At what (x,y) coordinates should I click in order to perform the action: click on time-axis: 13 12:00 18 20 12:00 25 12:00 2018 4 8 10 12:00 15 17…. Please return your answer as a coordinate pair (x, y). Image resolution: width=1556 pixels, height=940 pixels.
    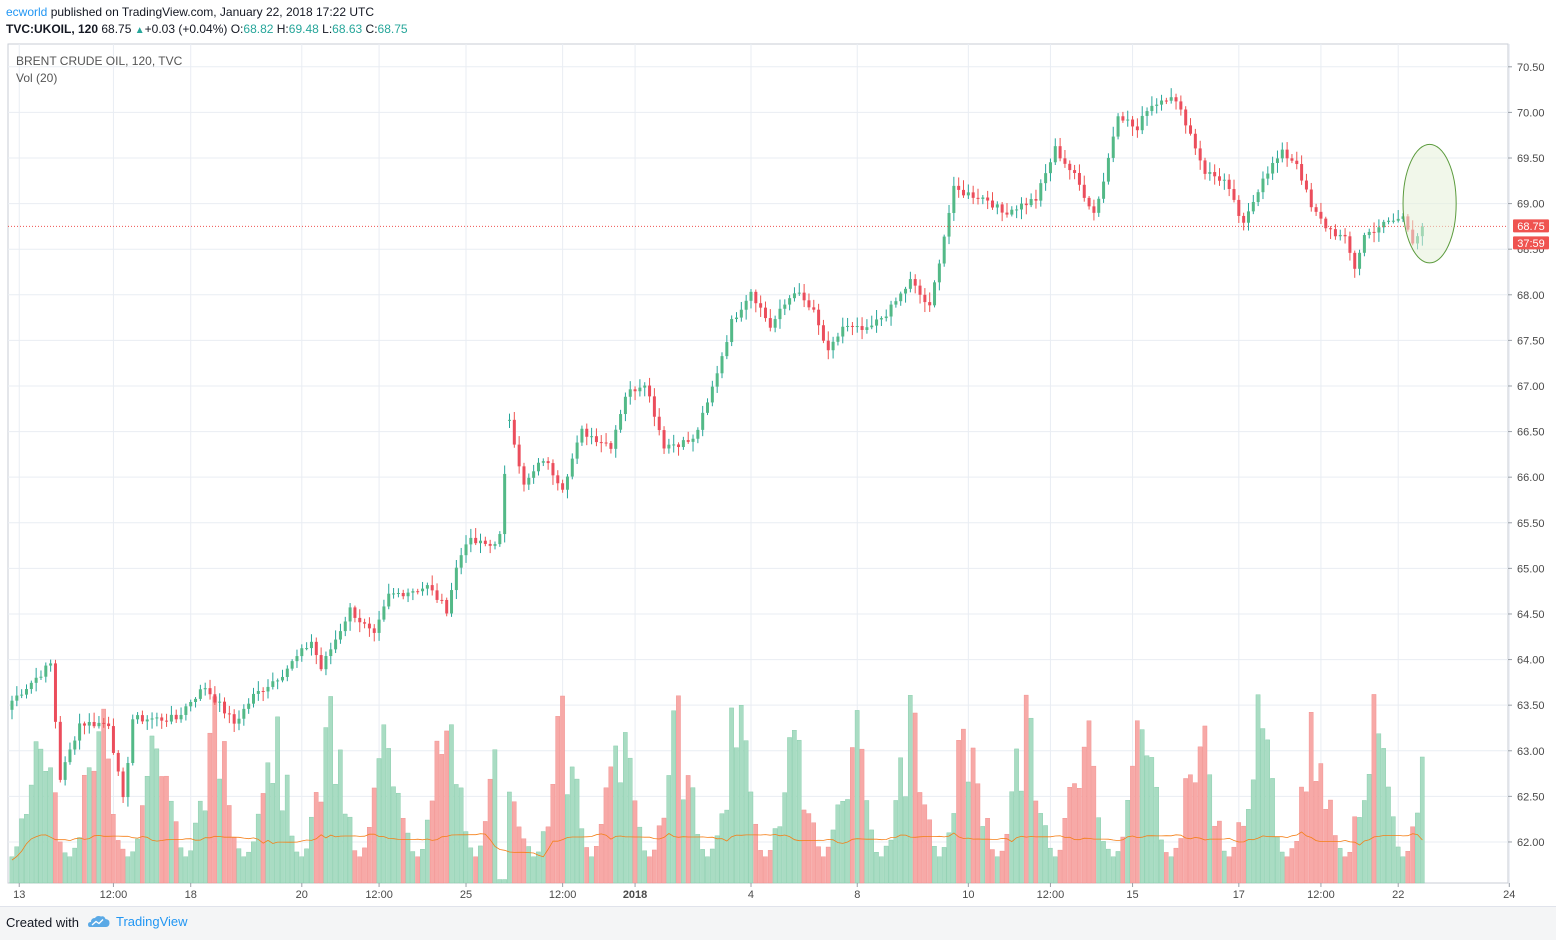
    Looking at the image, I should click on (764, 892).